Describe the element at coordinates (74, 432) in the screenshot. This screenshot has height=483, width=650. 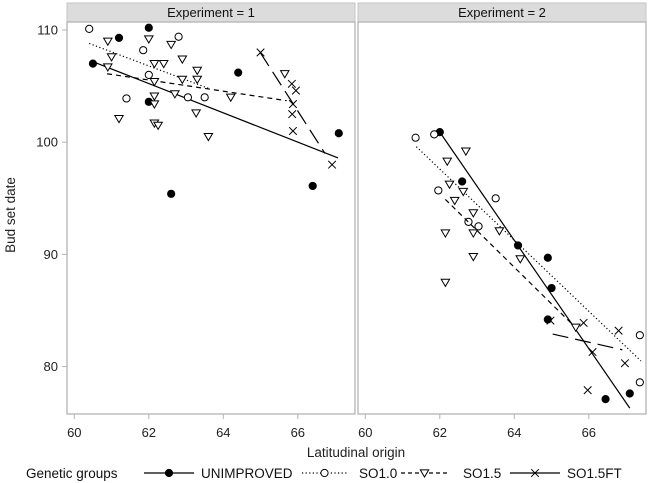
I see `x-tick-label: 60` at that location.